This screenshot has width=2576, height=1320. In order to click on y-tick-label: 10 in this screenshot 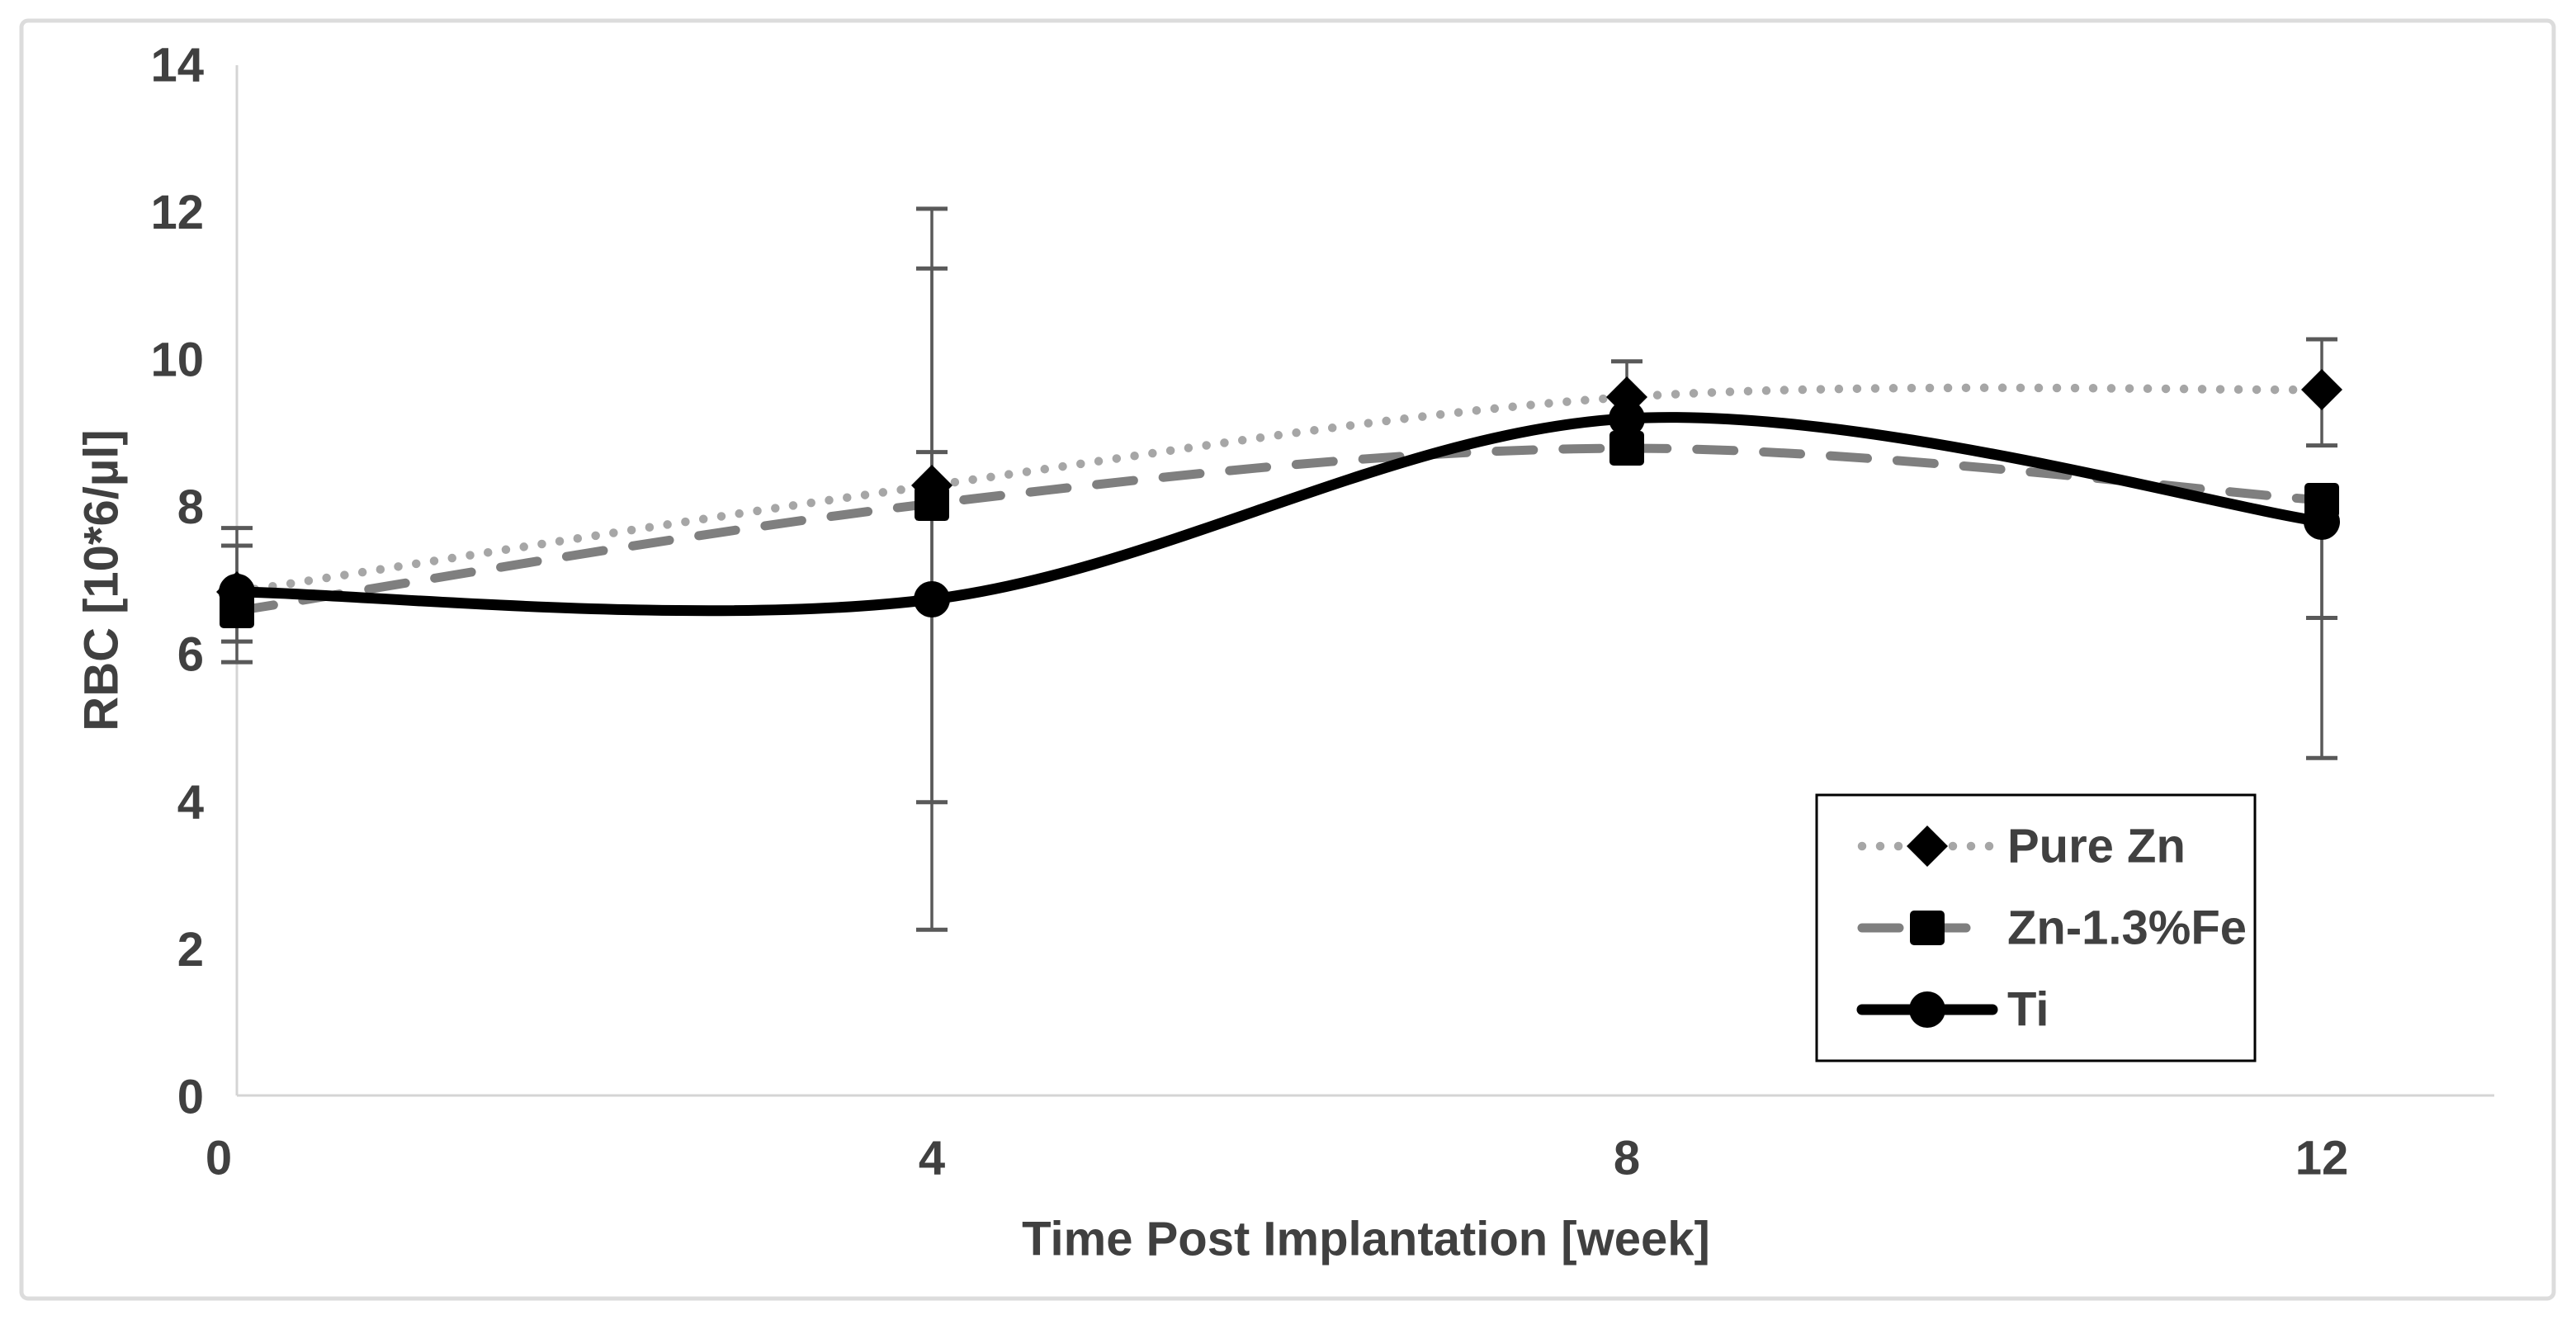, I will do `click(177, 360)`.